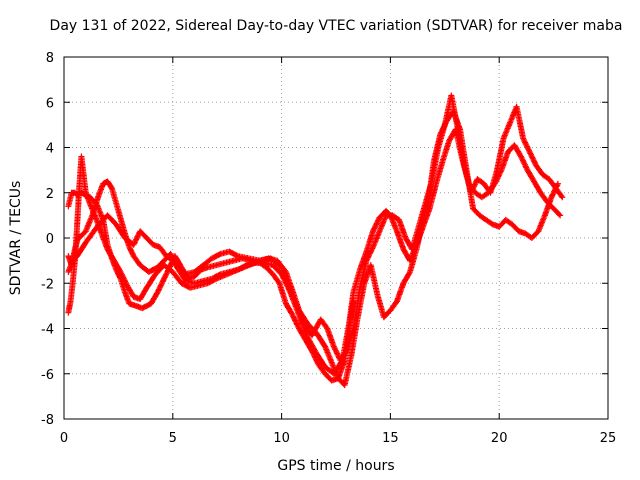 This screenshot has height=480, width=640. What do you see at coordinates (50, 149) in the screenshot?
I see `y-tick-label: 4` at bounding box center [50, 149].